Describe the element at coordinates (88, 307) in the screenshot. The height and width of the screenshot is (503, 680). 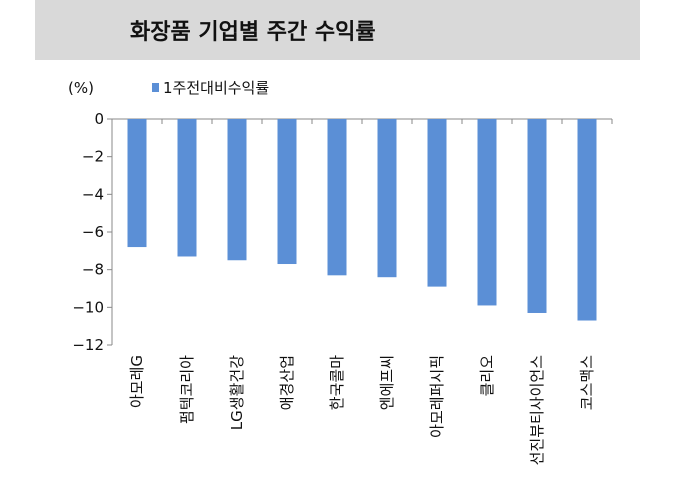
I see `y-tick-label: −10` at that location.